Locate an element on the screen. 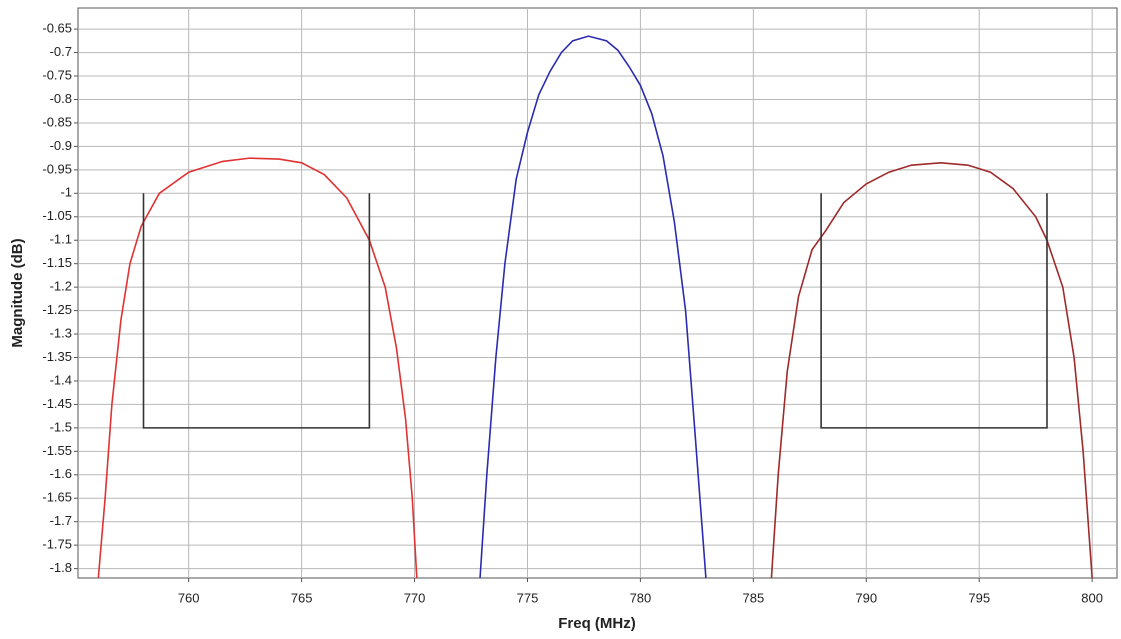  x-tick-label: 780 is located at coordinates (641, 597).